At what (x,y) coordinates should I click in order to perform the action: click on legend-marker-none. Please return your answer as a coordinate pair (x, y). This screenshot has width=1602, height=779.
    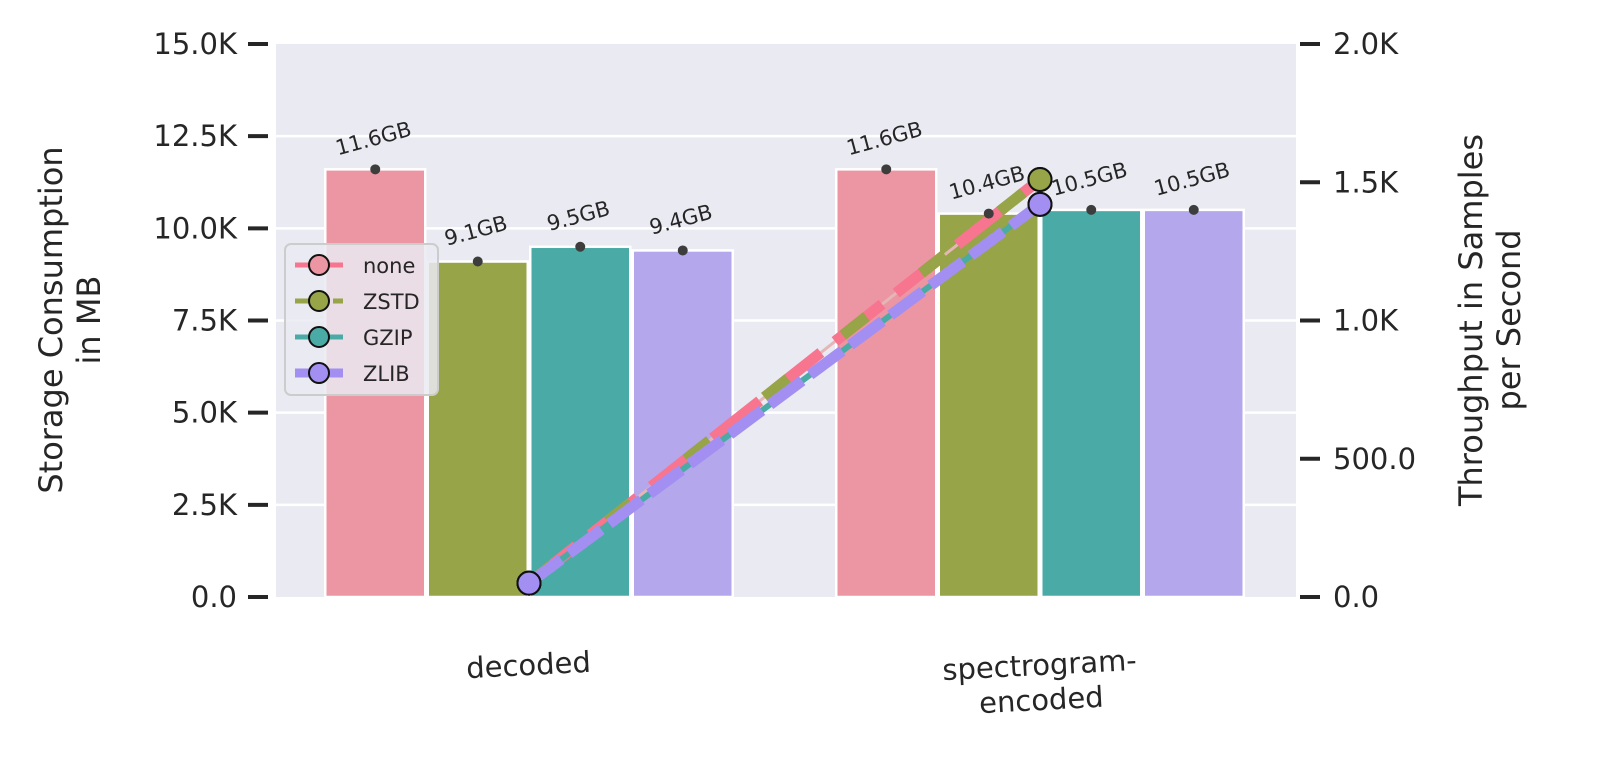
    Looking at the image, I should click on (319, 265).